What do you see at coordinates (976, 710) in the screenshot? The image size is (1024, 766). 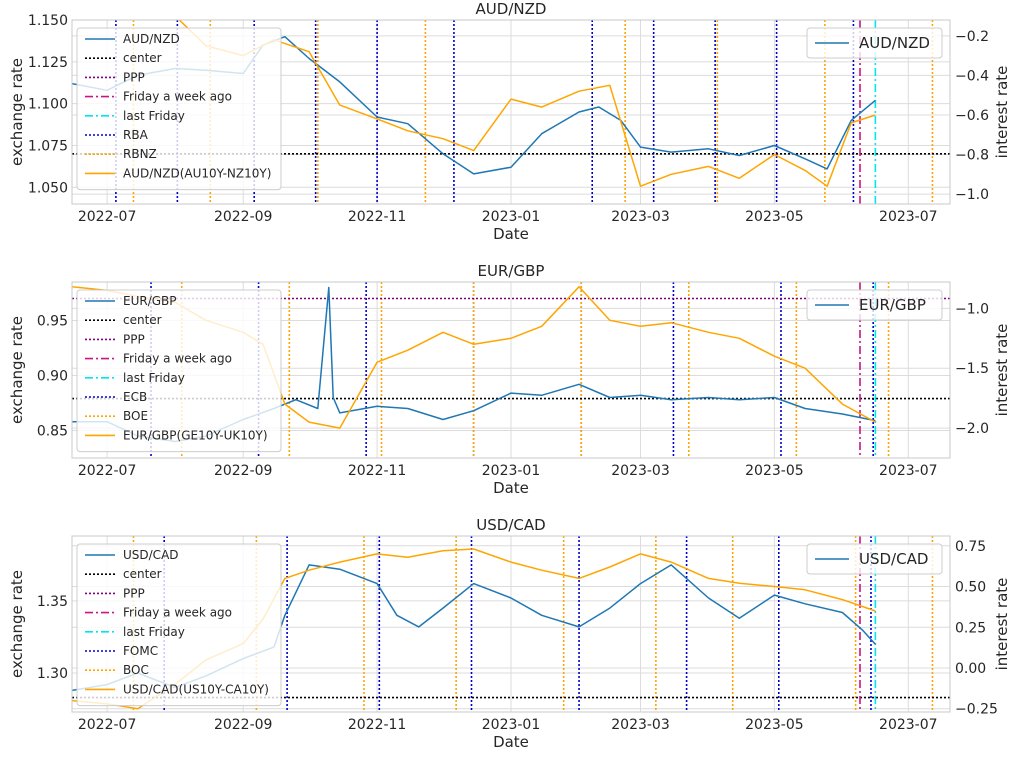 I see `y2-tick-label: −0.25` at bounding box center [976, 710].